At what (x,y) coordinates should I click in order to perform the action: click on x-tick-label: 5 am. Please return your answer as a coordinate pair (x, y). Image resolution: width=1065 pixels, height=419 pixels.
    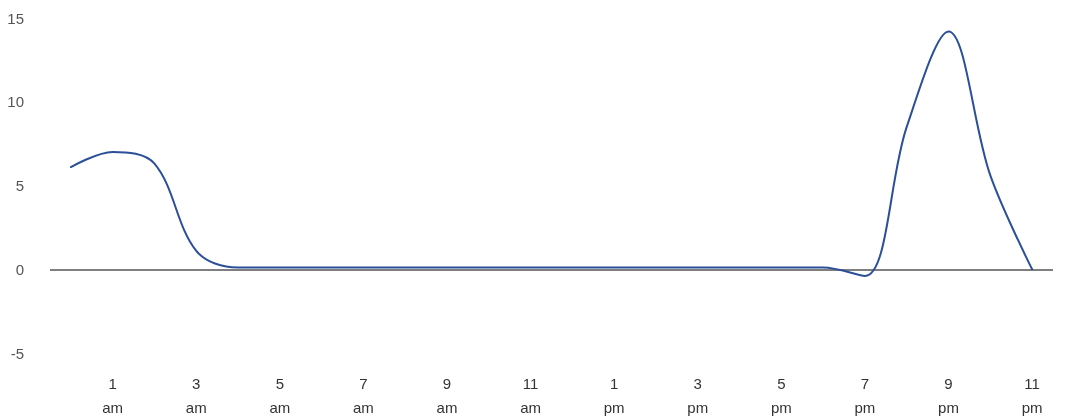
    Looking at the image, I should click on (280, 395).